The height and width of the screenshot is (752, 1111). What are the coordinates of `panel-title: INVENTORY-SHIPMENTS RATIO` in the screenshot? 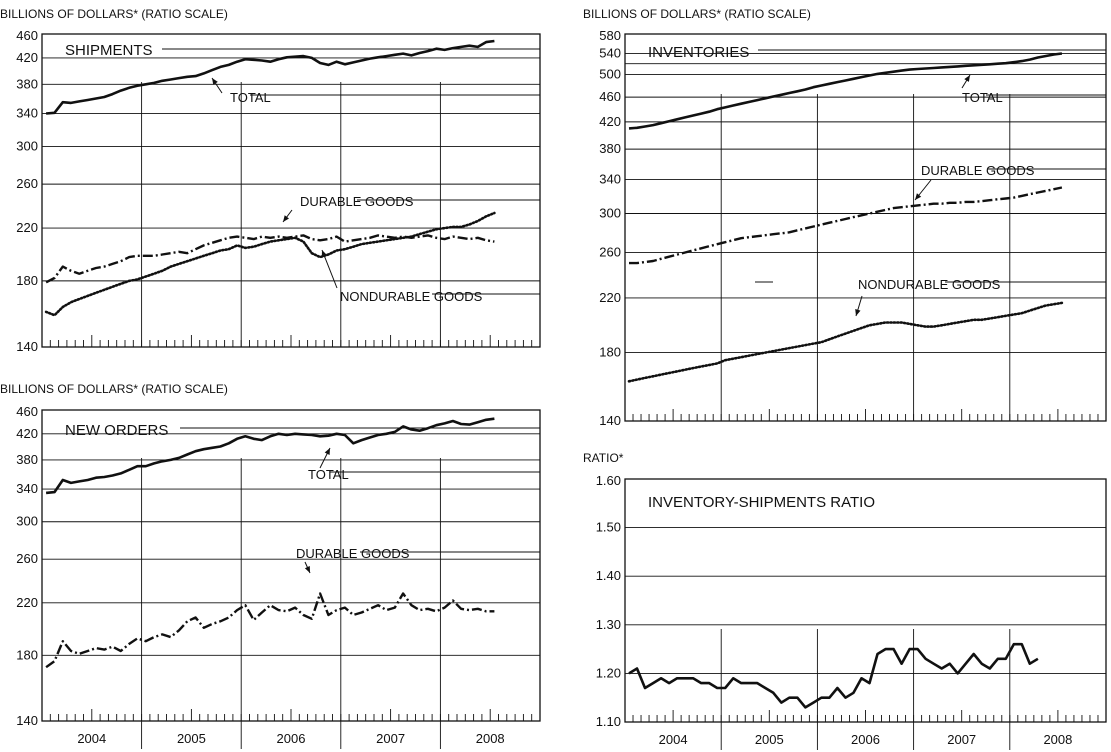 It's located at (761, 502).